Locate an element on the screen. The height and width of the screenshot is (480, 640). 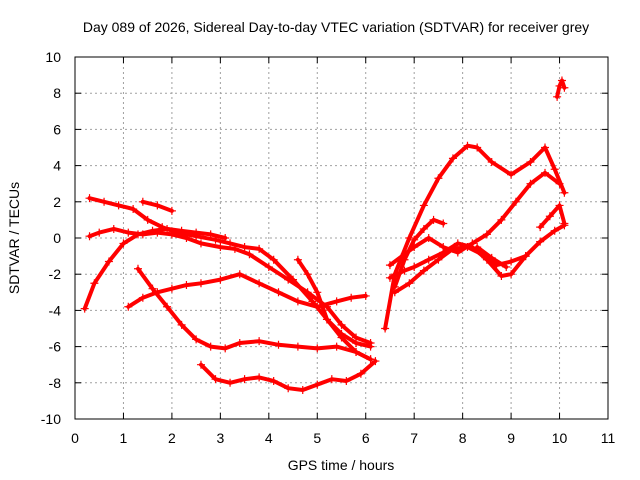
x-tick-label: 1 is located at coordinates (124, 438).